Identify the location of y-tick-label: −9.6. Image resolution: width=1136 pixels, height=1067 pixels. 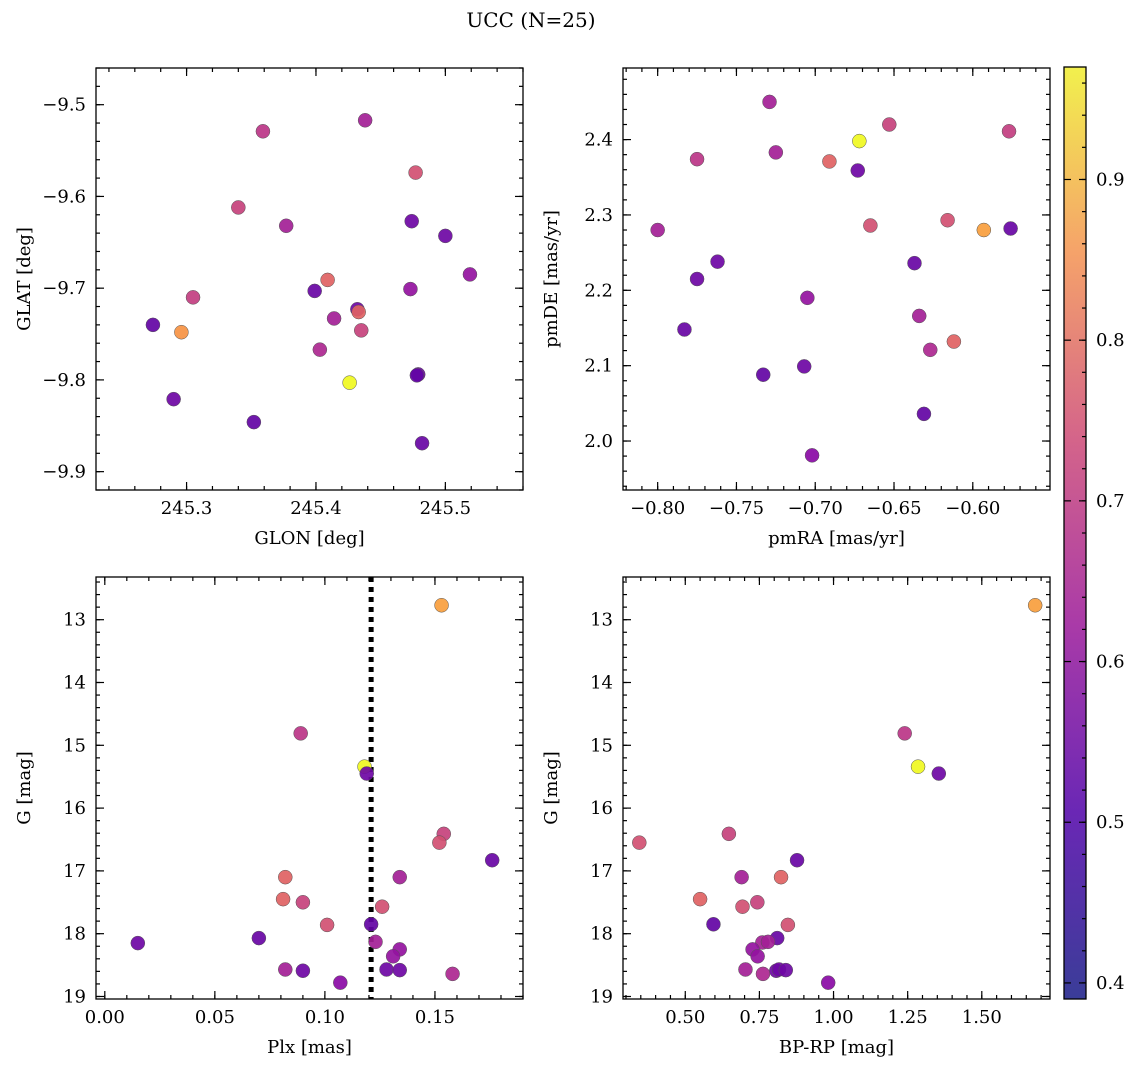
(64, 196).